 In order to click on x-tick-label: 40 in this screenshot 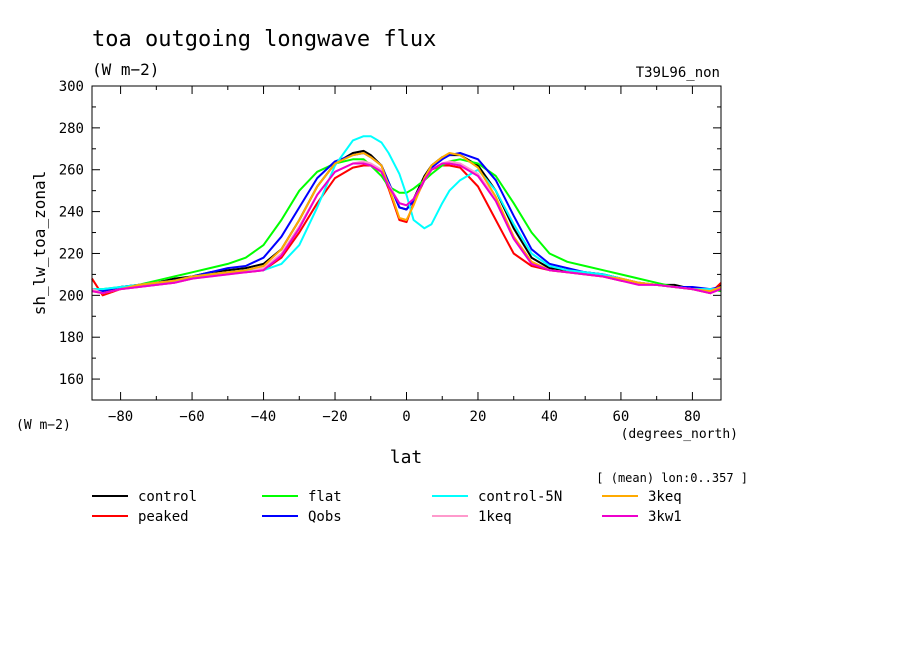, I will do `click(549, 417)`.